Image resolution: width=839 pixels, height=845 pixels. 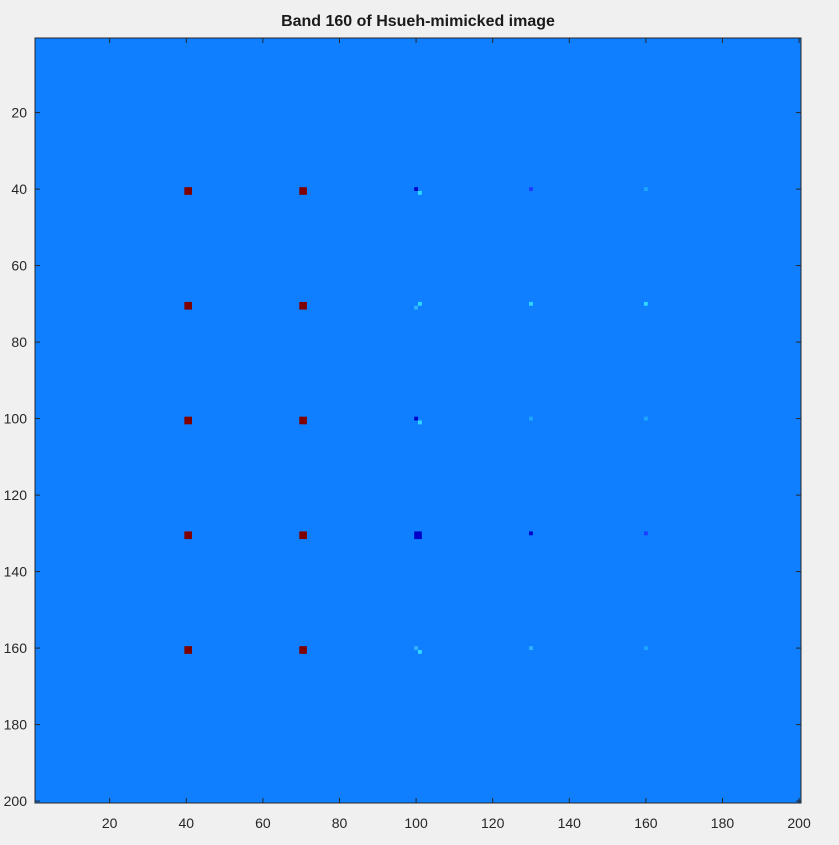 What do you see at coordinates (19, 189) in the screenshot?
I see `y-tick-label: 40` at bounding box center [19, 189].